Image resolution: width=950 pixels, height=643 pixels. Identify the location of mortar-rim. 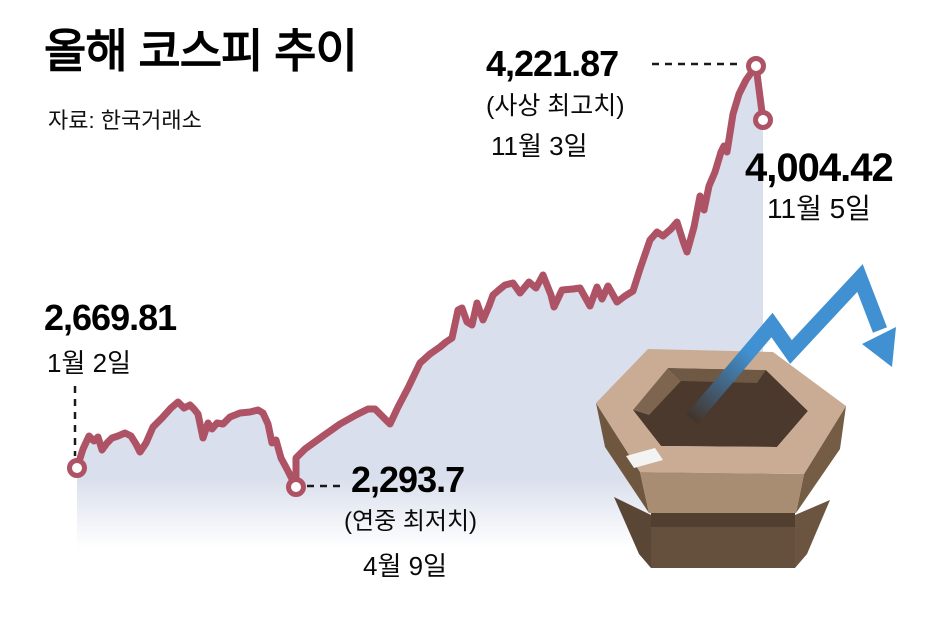
(721, 411).